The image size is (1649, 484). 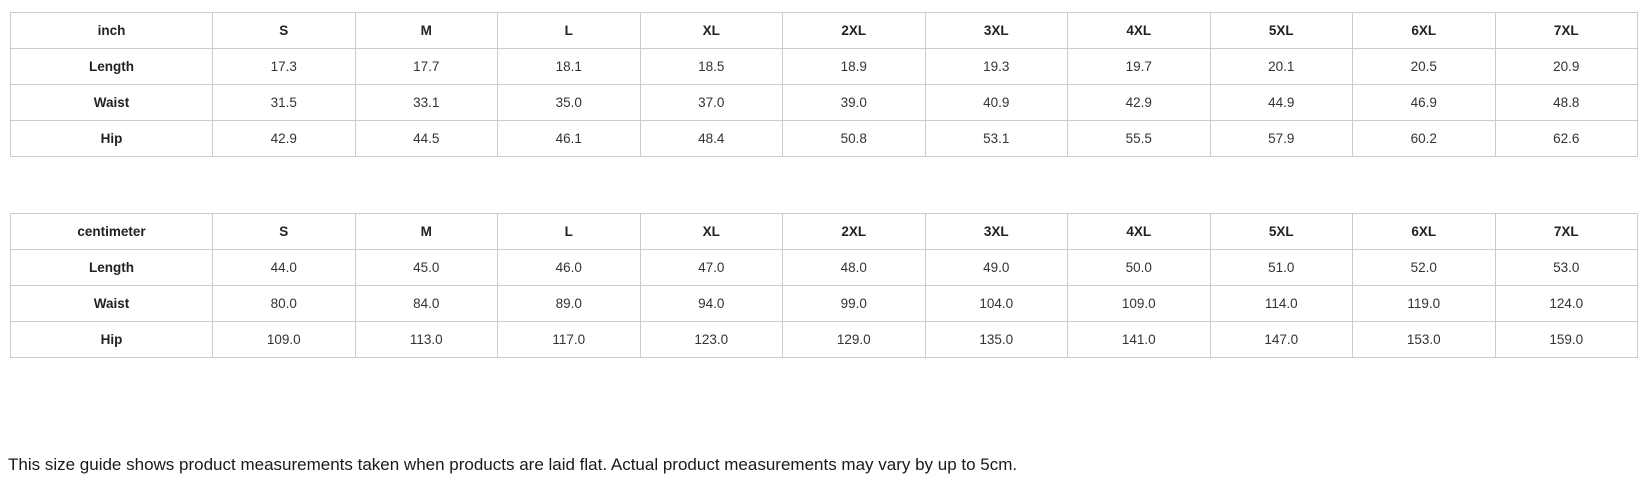 I want to click on measurement-value-cell: 17.7, so click(x=426, y=66).